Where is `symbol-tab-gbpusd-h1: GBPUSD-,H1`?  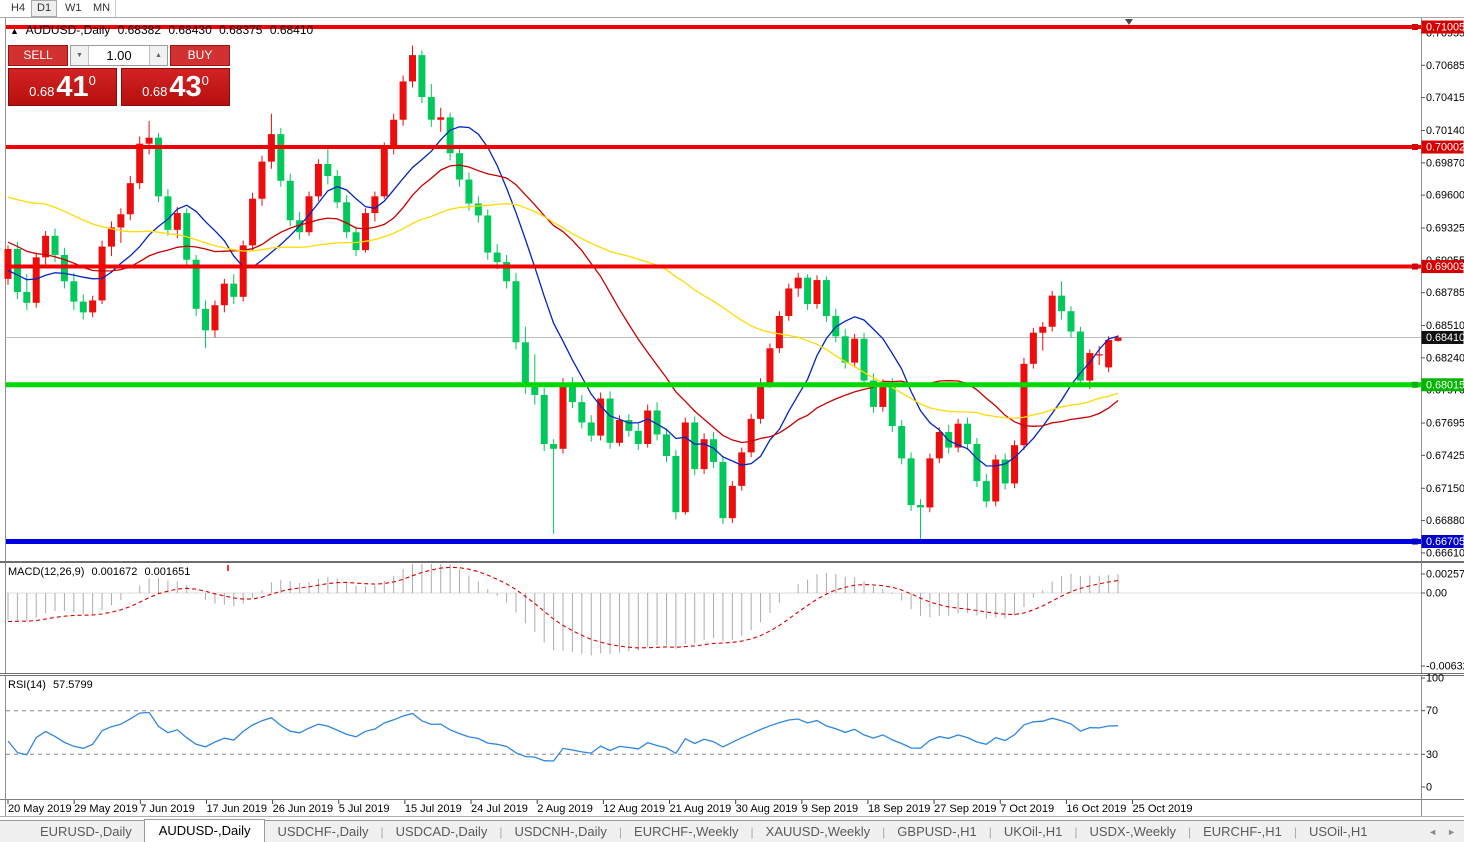 symbol-tab-gbpusd-h1: GBPUSD-,H1 is located at coordinates (937, 831).